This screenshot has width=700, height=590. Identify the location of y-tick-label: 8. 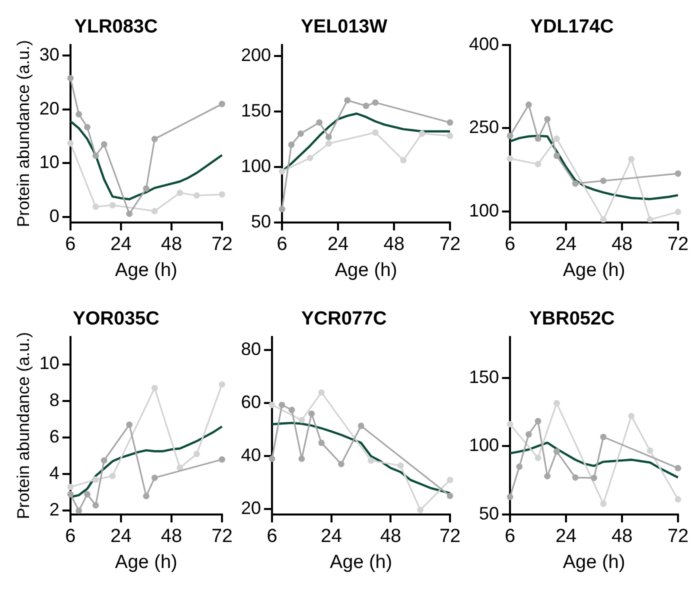
(54, 400).